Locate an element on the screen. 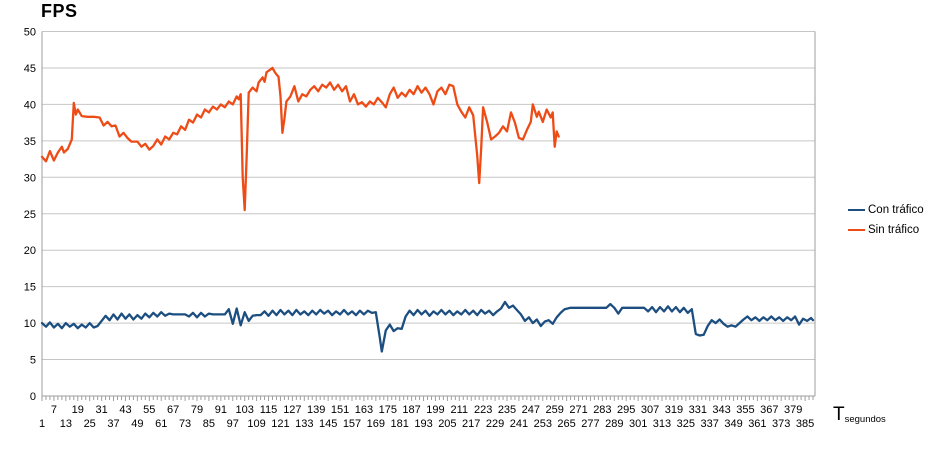 The height and width of the screenshot is (456, 934). x-tick-label: 187 is located at coordinates (411, 410).